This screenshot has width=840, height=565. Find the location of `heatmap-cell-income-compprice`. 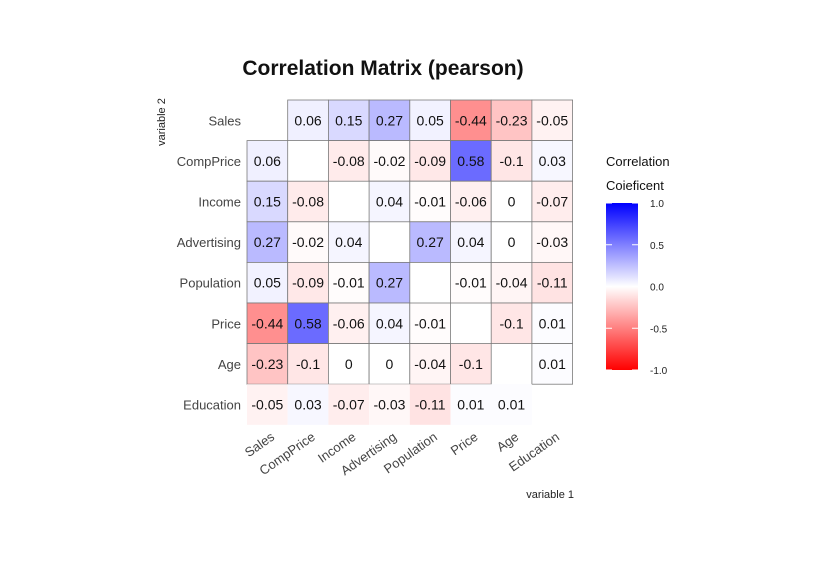

heatmap-cell-income-compprice is located at coordinates (308, 201).